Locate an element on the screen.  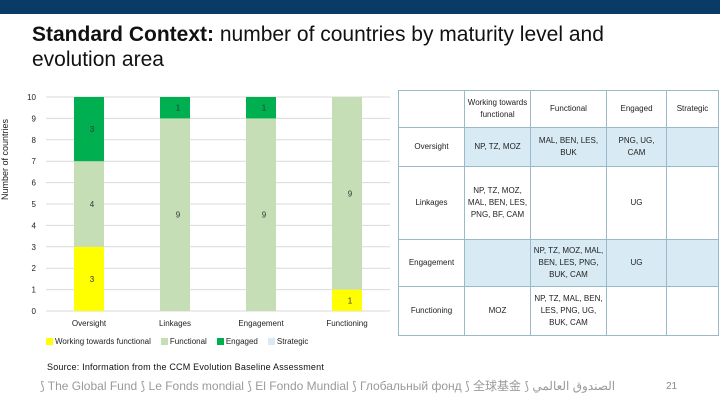
header-engaged: Engaged is located at coordinates (636, 109).